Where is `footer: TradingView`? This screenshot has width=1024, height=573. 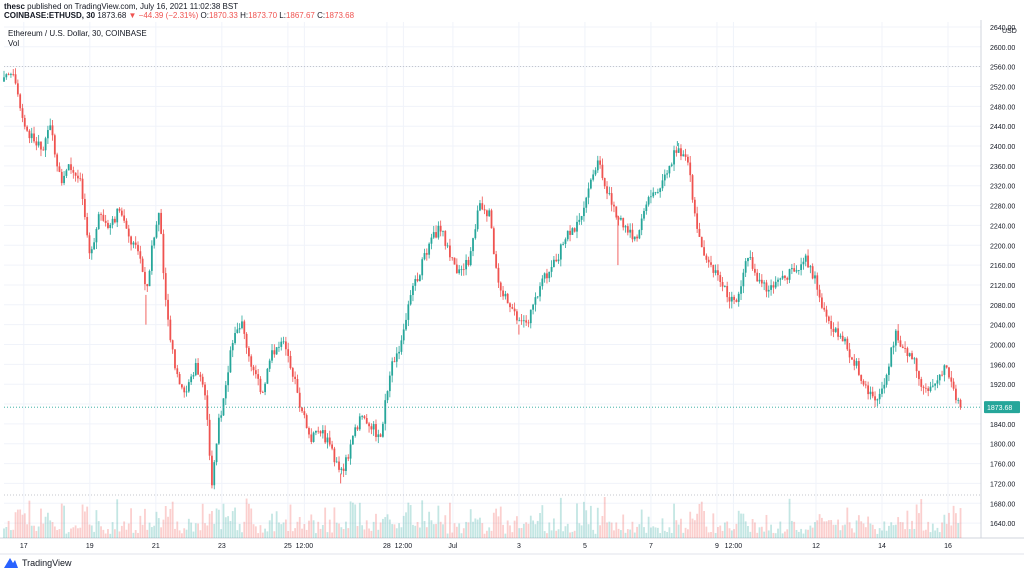
footer: TradingView is located at coordinates (38, 563).